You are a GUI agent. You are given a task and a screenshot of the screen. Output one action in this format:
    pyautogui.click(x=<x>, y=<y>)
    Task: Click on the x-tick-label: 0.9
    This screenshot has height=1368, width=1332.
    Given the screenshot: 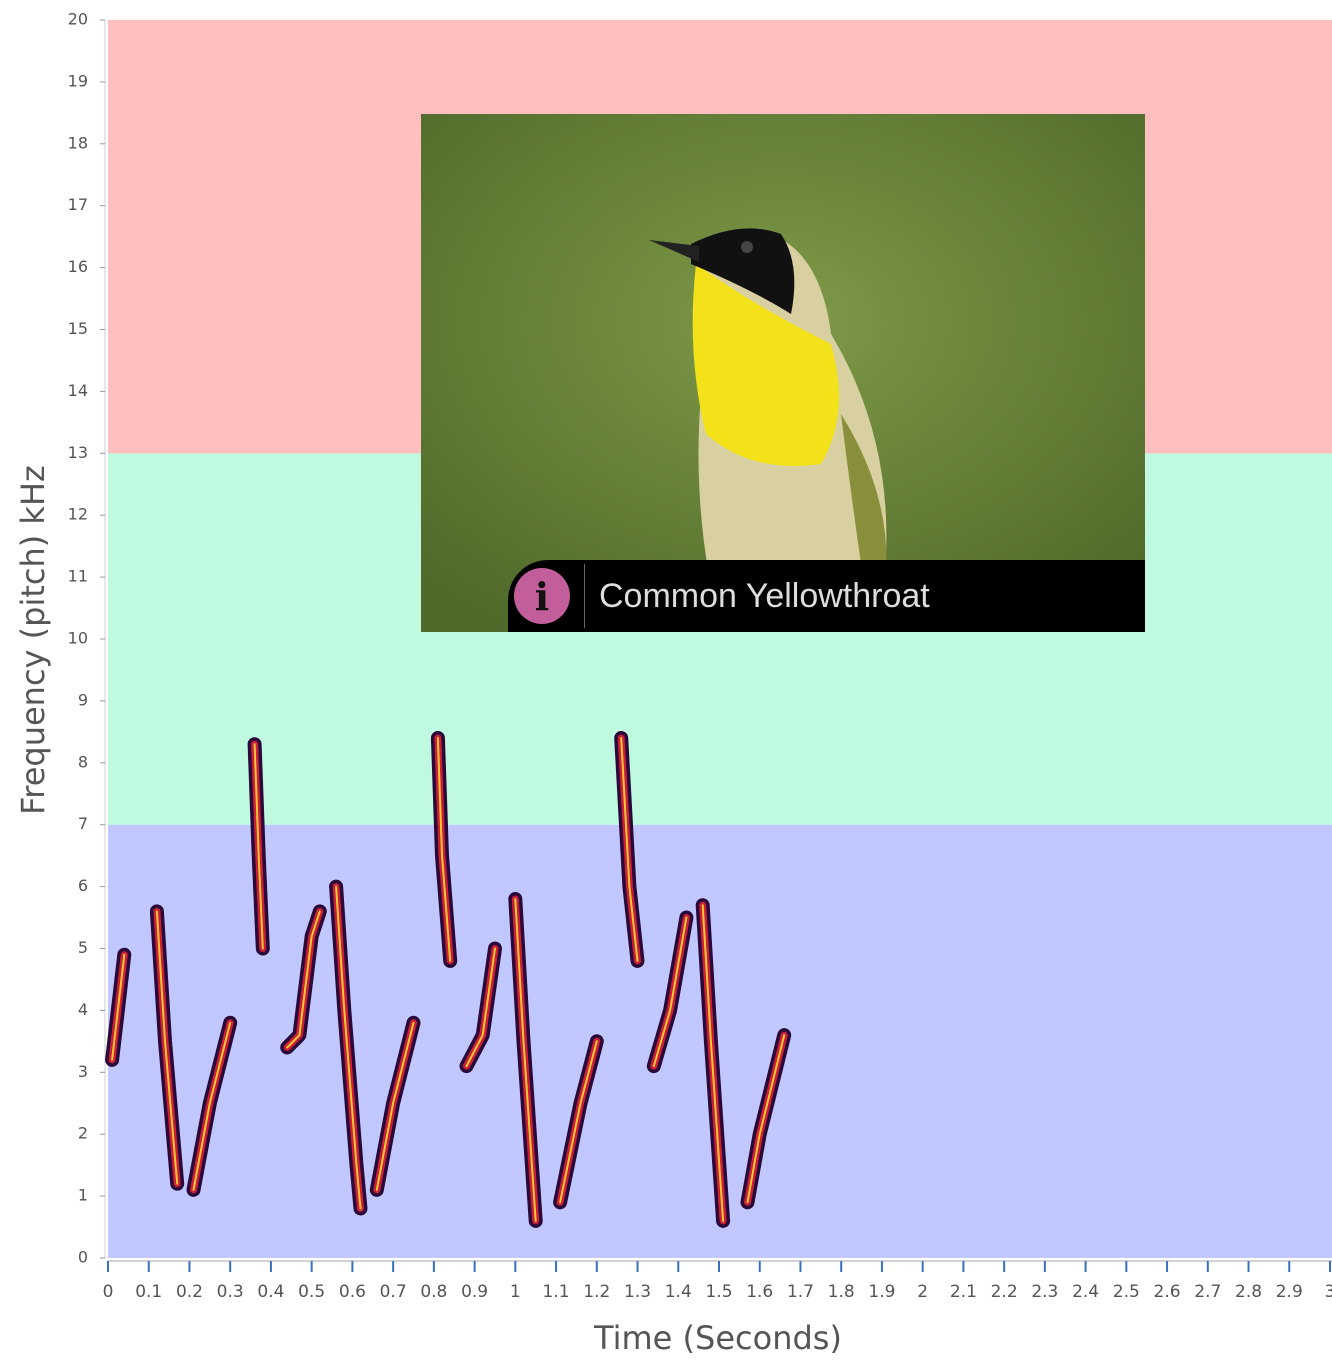 What is the action you would take?
    pyautogui.click(x=474, y=1292)
    